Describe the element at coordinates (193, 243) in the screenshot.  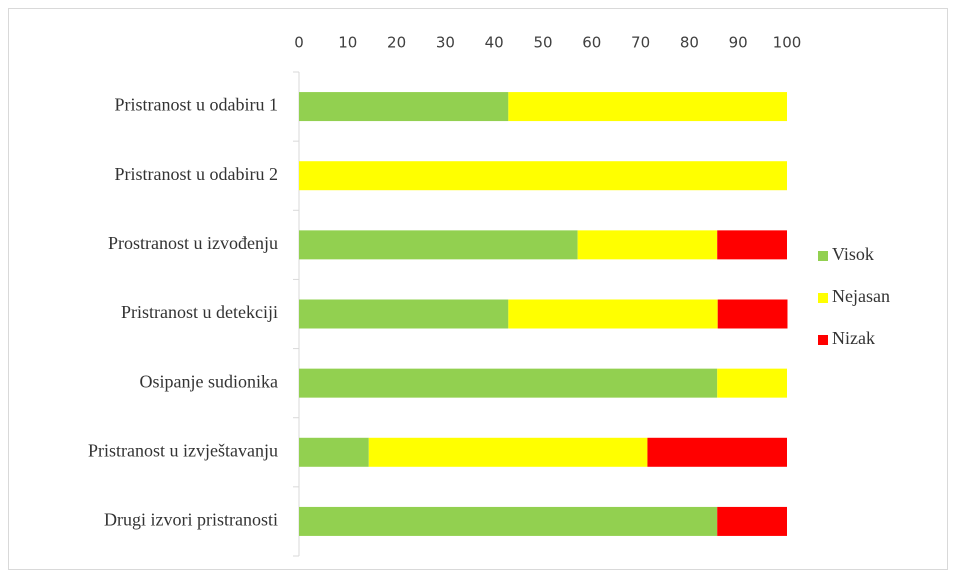
I see `y-tick-label: Prostranost u izvođenju` at that location.